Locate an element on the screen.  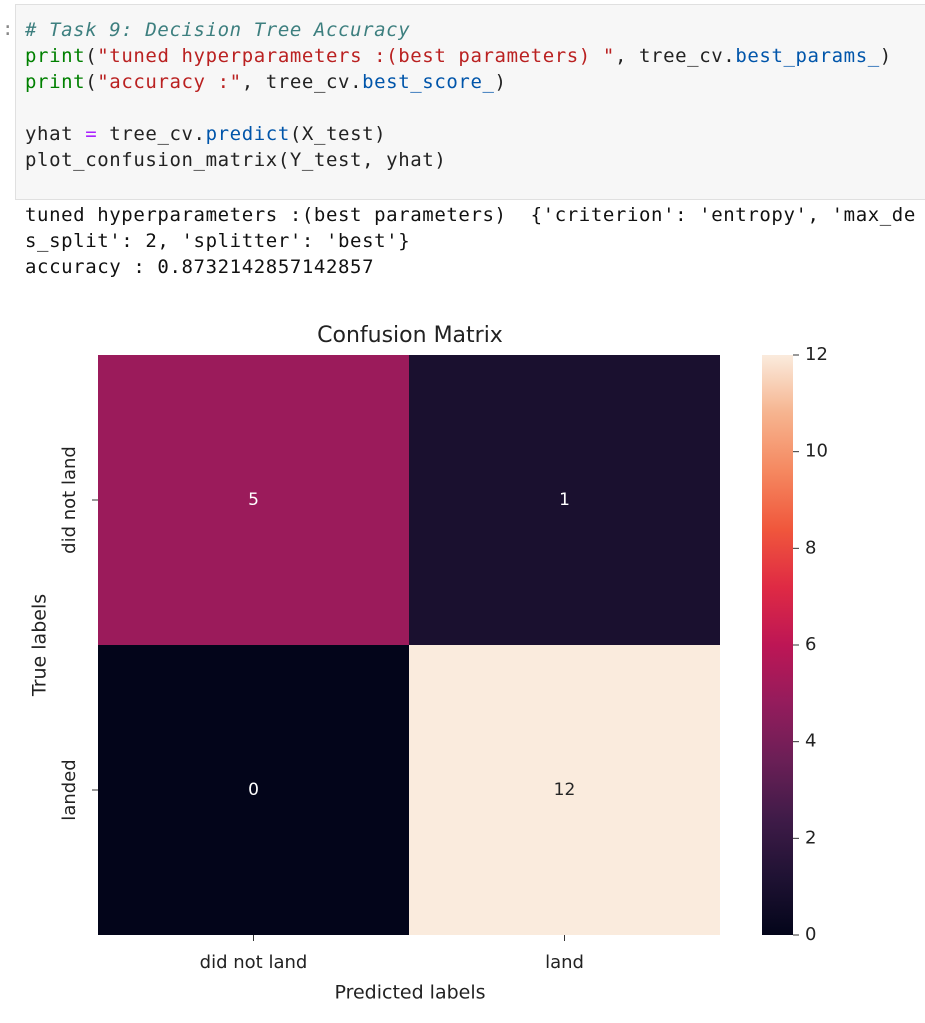
colorbar-tick-label: 6 is located at coordinates (810, 644).